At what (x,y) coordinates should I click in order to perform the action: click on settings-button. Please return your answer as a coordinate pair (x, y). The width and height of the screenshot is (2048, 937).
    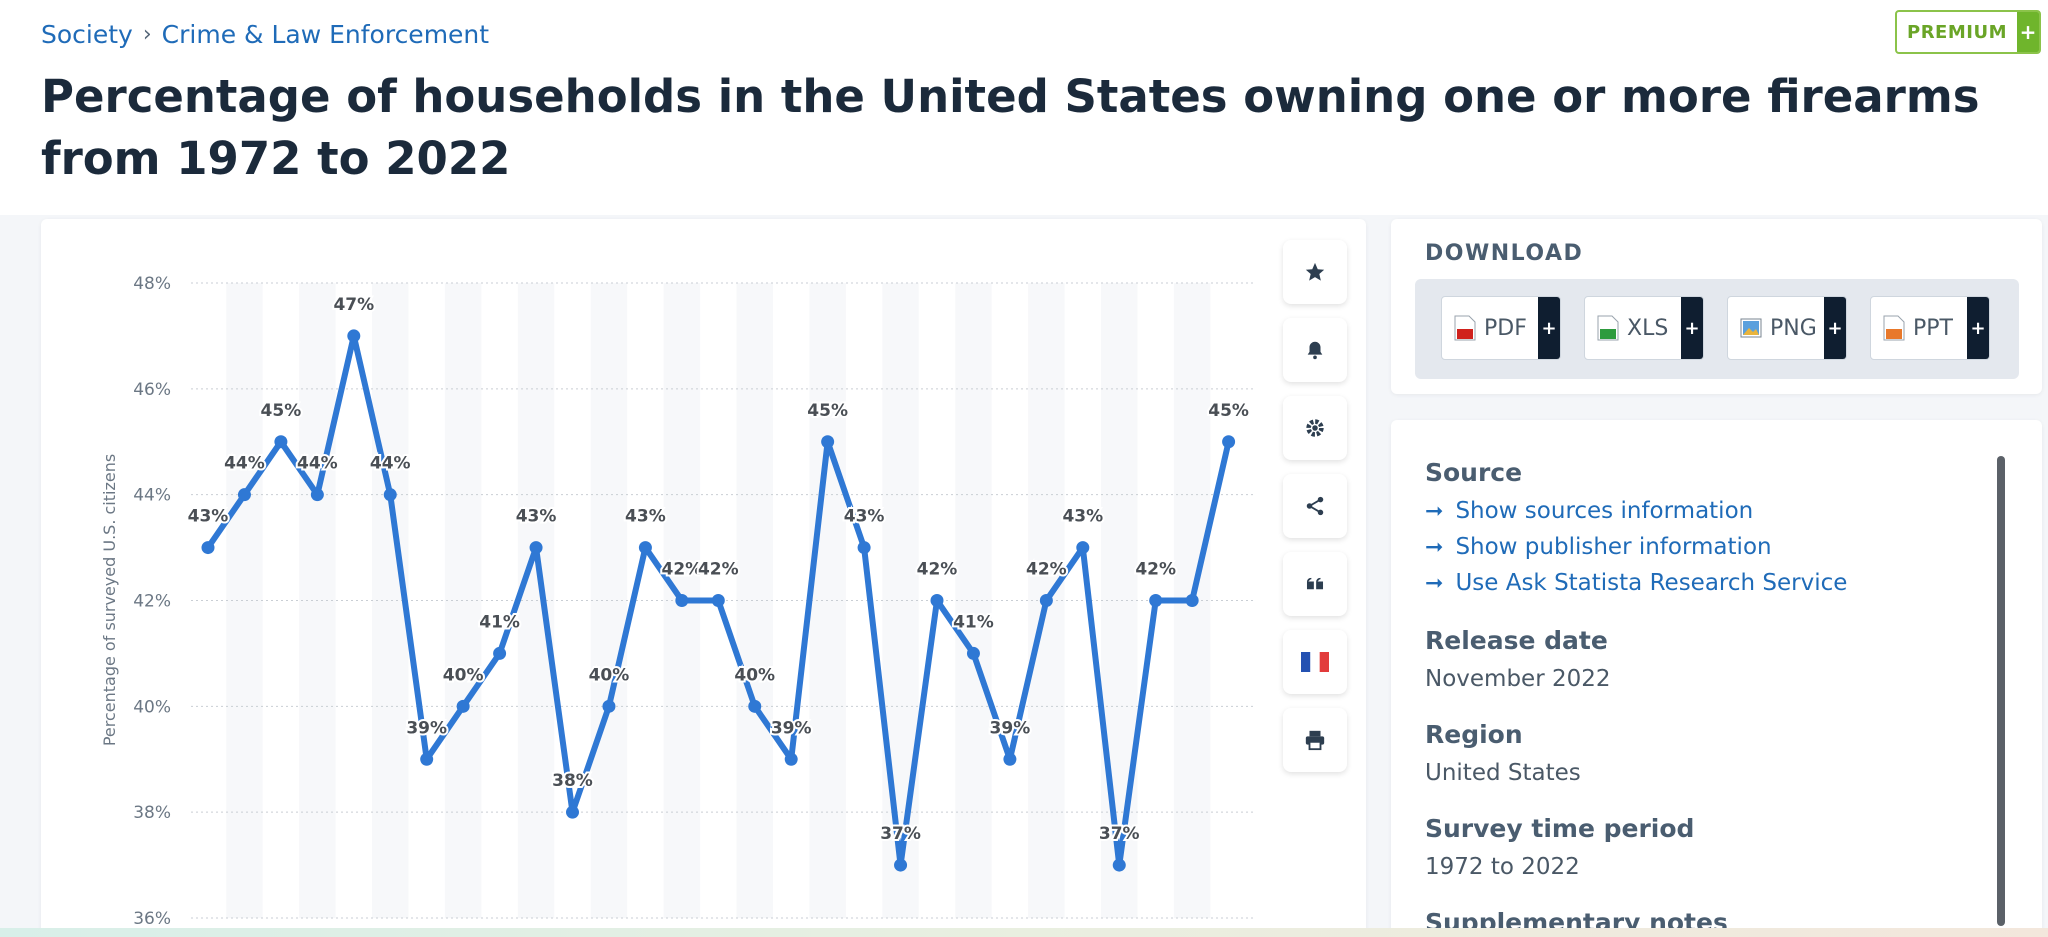
    Looking at the image, I should click on (1315, 428).